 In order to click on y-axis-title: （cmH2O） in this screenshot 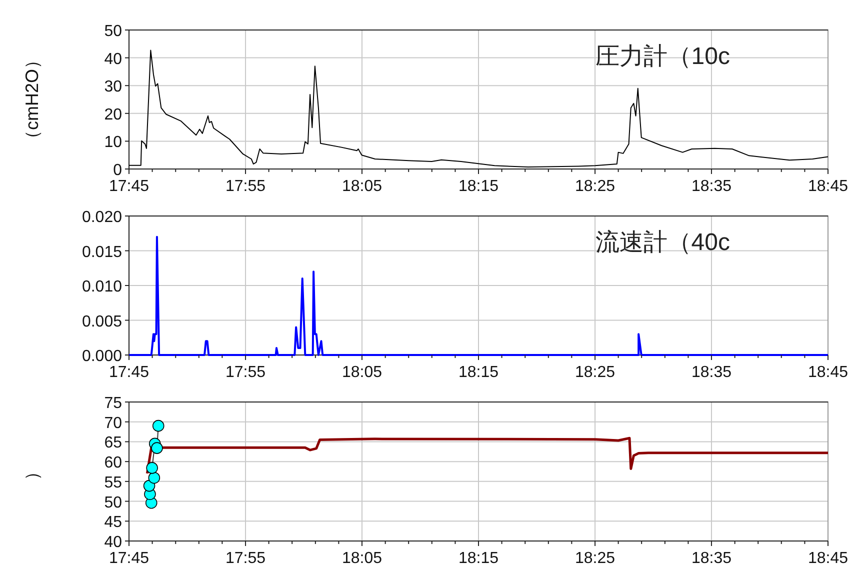, I will do `click(32, 99)`.